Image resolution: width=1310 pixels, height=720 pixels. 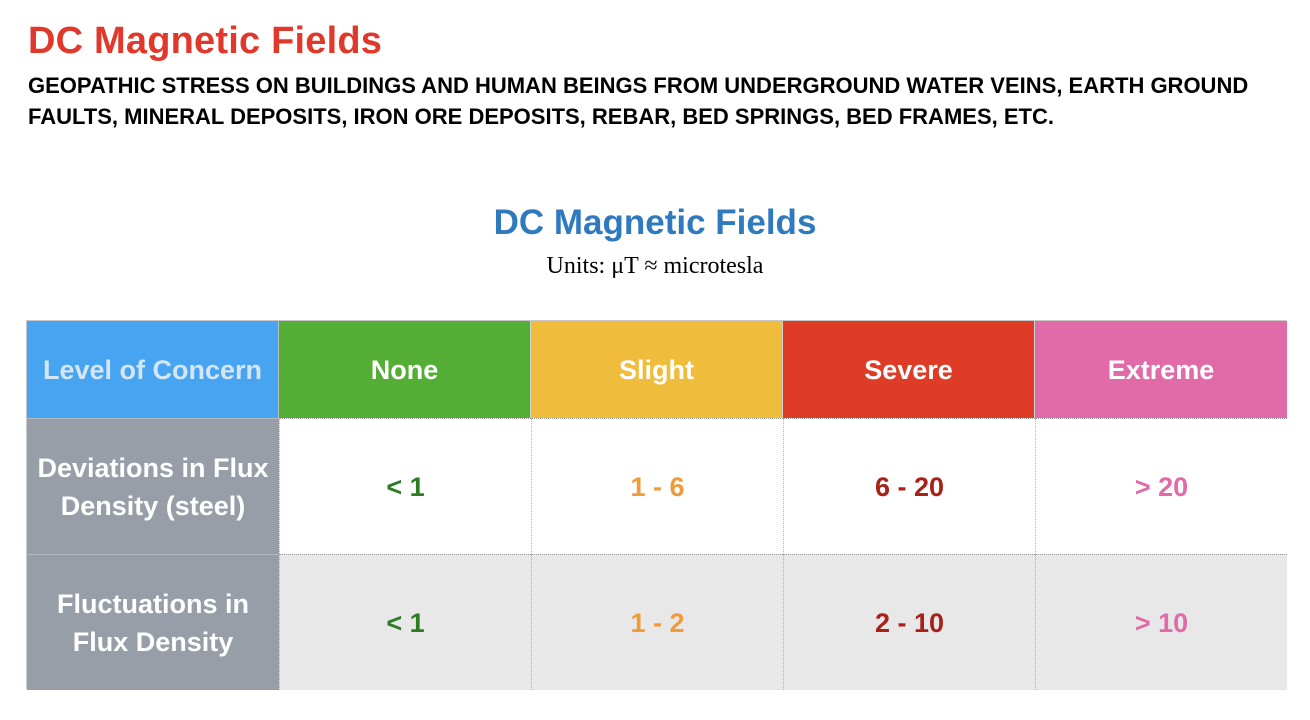 I want to click on header-slight: Slight, so click(x=657, y=369).